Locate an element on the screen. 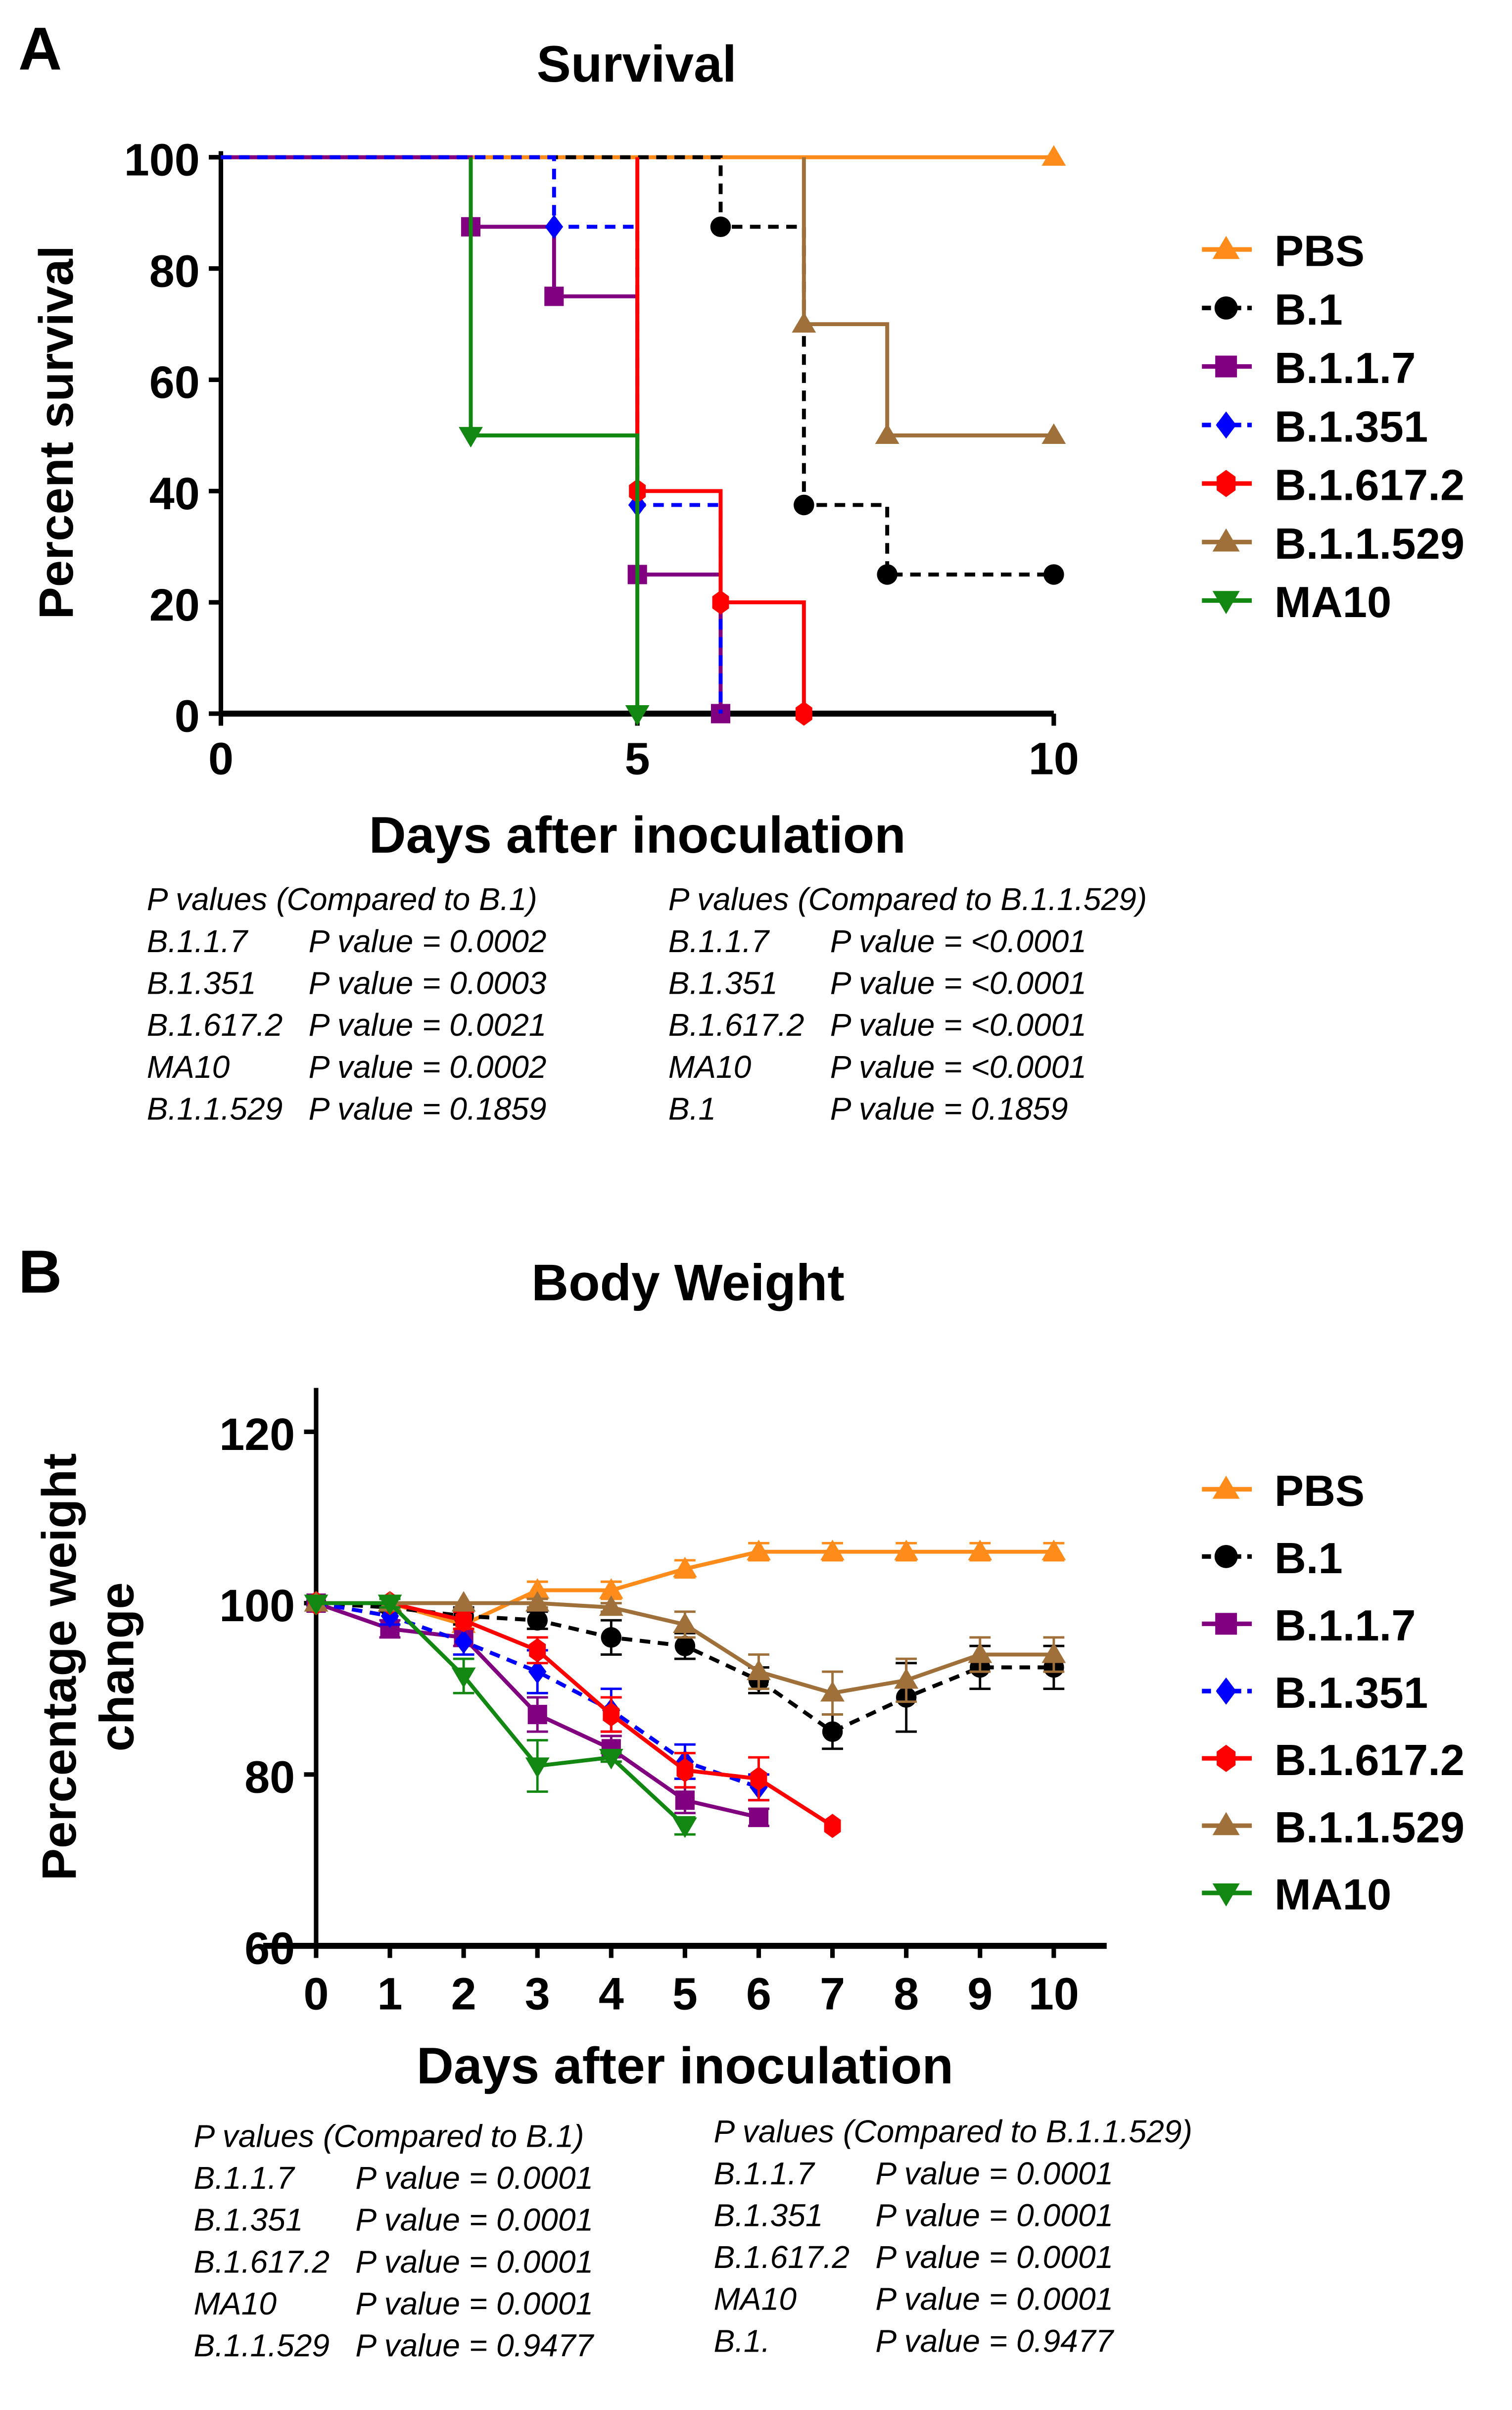 The width and height of the screenshot is (1512, 2410). x-tick-label: 7 is located at coordinates (832, 1994).